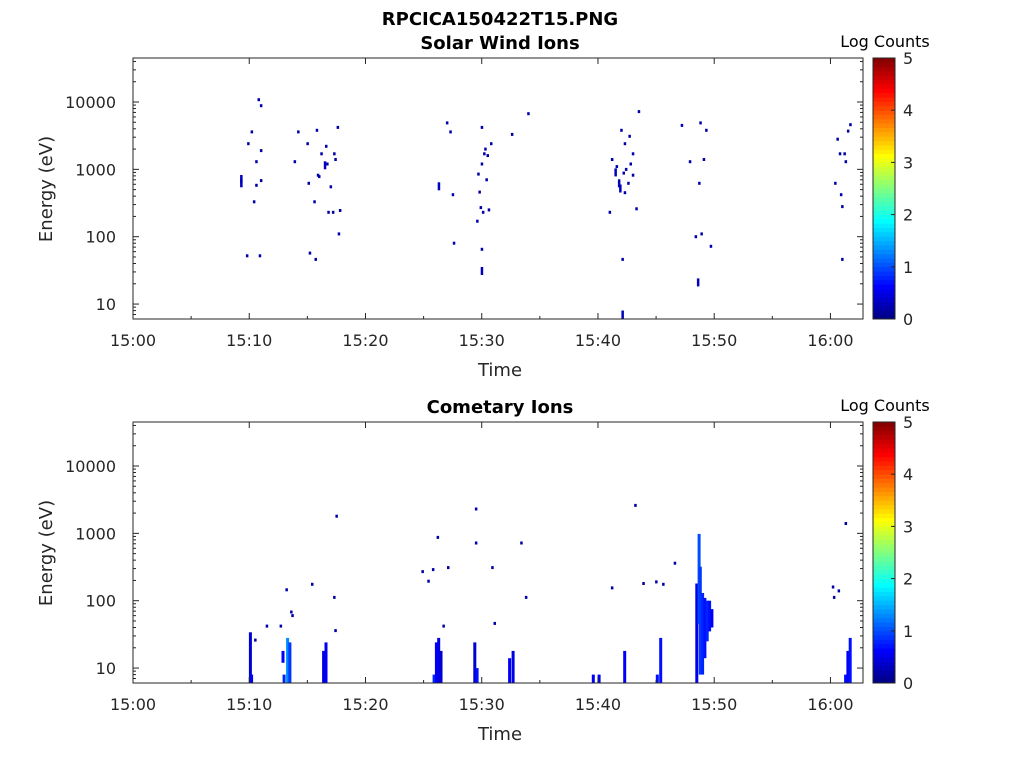 Image resolution: width=1024 pixels, height=772 pixels. What do you see at coordinates (500, 19) in the screenshot?
I see `figure-title: RPCICA150422T15.PNG` at bounding box center [500, 19].